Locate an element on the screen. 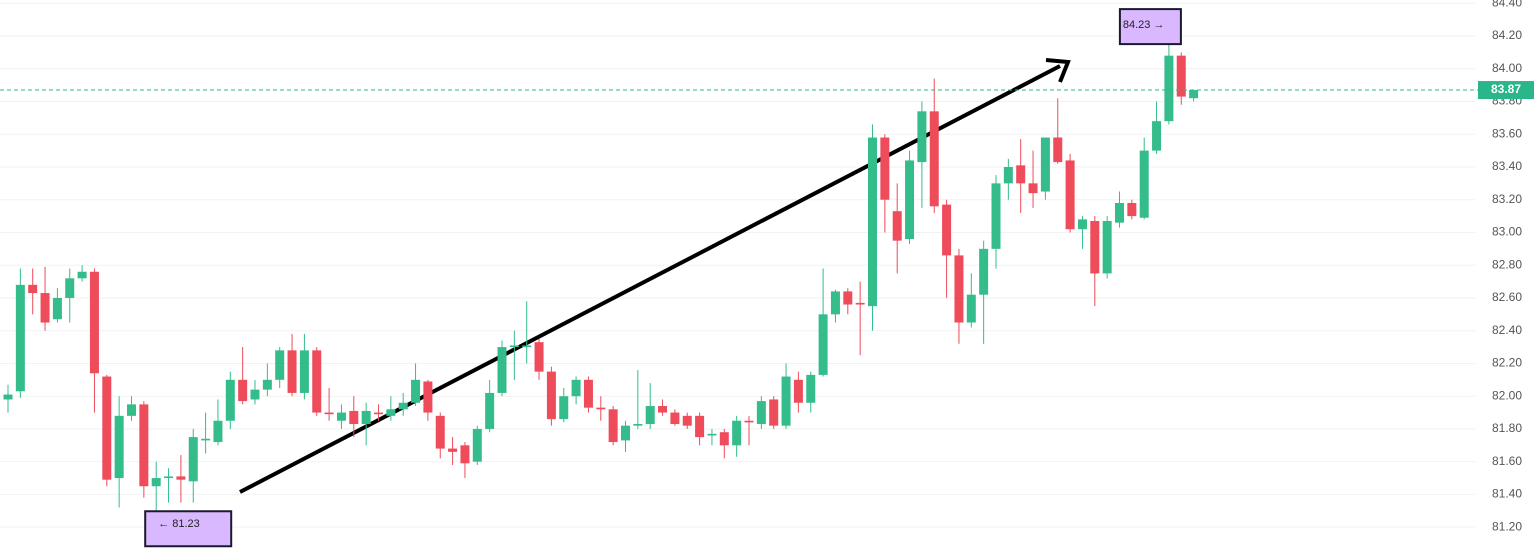 Image resolution: width=1535 pixels, height=555 pixels. current-price-label: 83.87 is located at coordinates (1506, 89).